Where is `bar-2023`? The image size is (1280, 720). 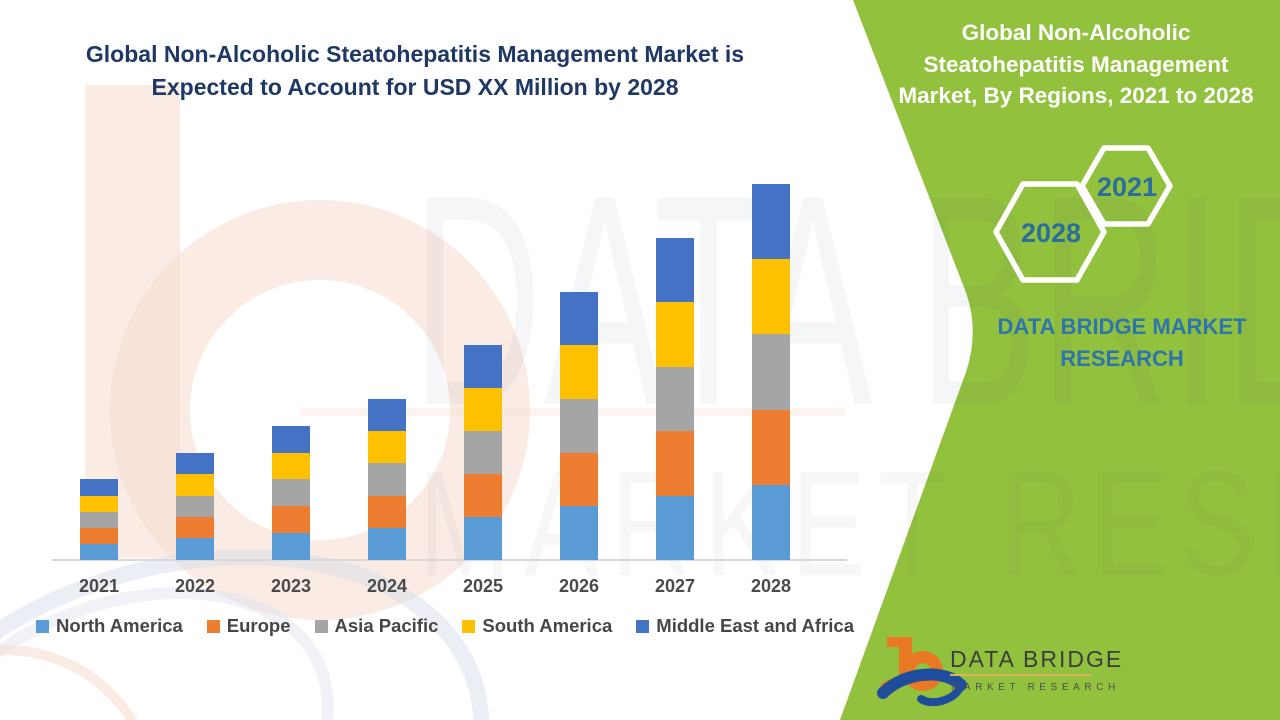 bar-2023 is located at coordinates (291, 492).